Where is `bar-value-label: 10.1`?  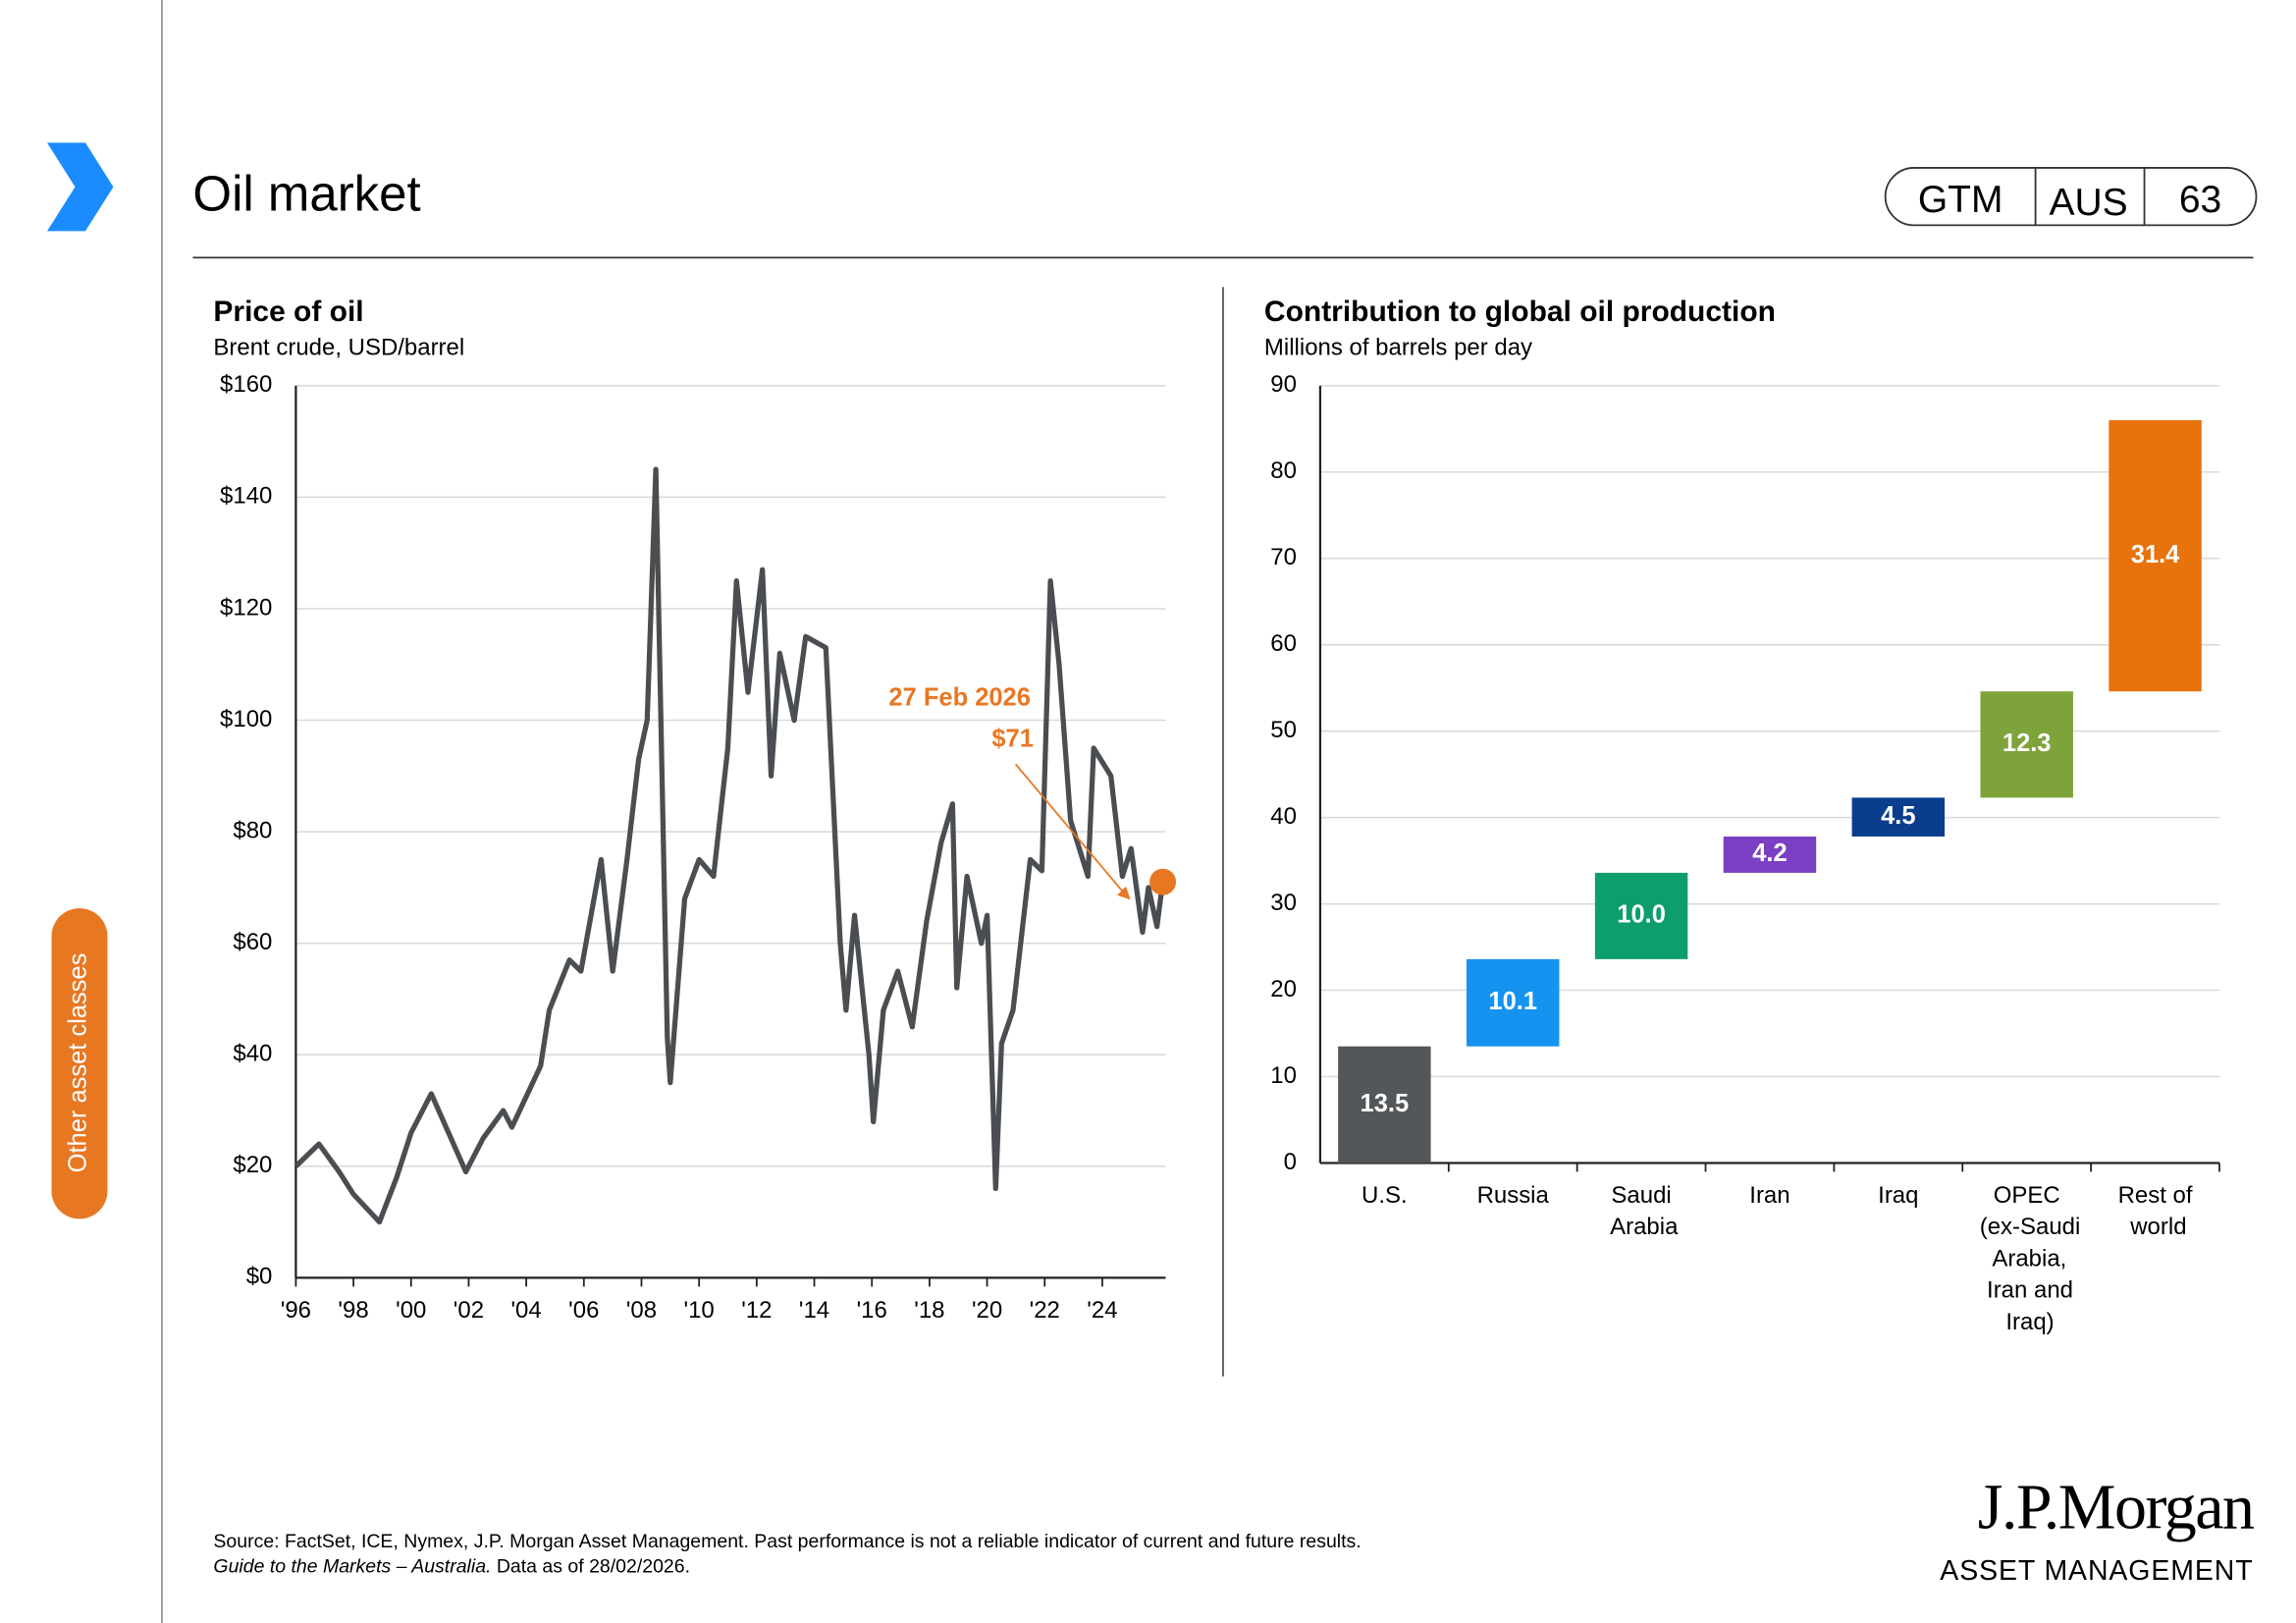
bar-value-label: 10.1 is located at coordinates (1512, 1001).